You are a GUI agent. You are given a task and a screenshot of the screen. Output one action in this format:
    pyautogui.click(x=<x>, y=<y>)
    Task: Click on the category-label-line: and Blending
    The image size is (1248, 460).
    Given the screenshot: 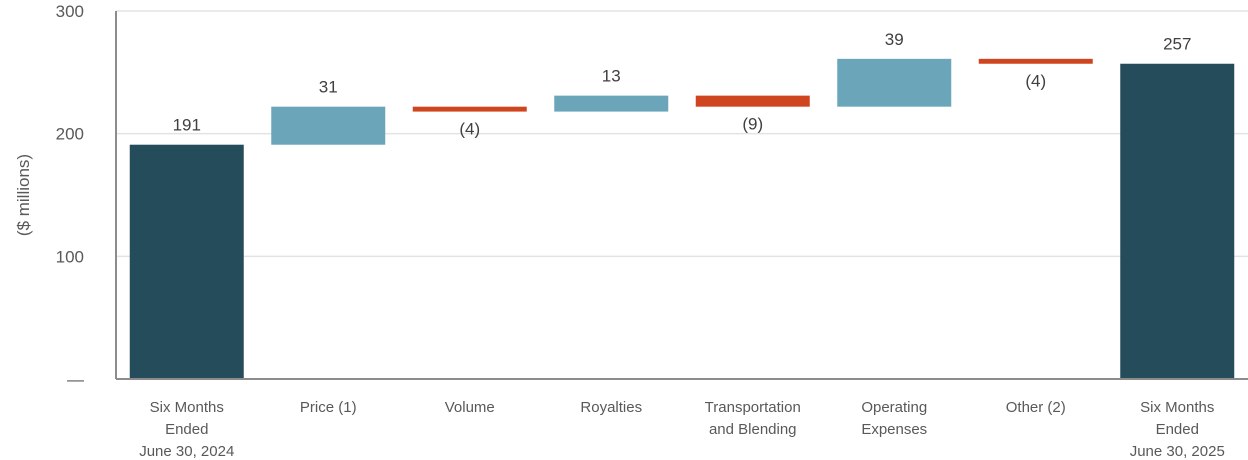 What is the action you would take?
    pyautogui.click(x=753, y=429)
    